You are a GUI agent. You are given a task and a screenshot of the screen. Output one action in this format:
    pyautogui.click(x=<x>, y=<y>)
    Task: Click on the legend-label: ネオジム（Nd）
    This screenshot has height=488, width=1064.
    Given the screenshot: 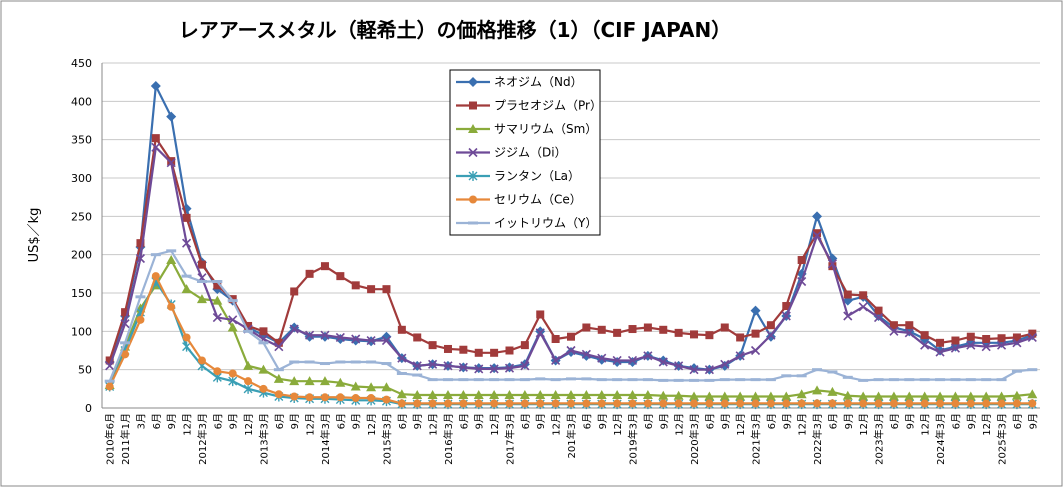 What is the action you would take?
    pyautogui.click(x=538, y=82)
    